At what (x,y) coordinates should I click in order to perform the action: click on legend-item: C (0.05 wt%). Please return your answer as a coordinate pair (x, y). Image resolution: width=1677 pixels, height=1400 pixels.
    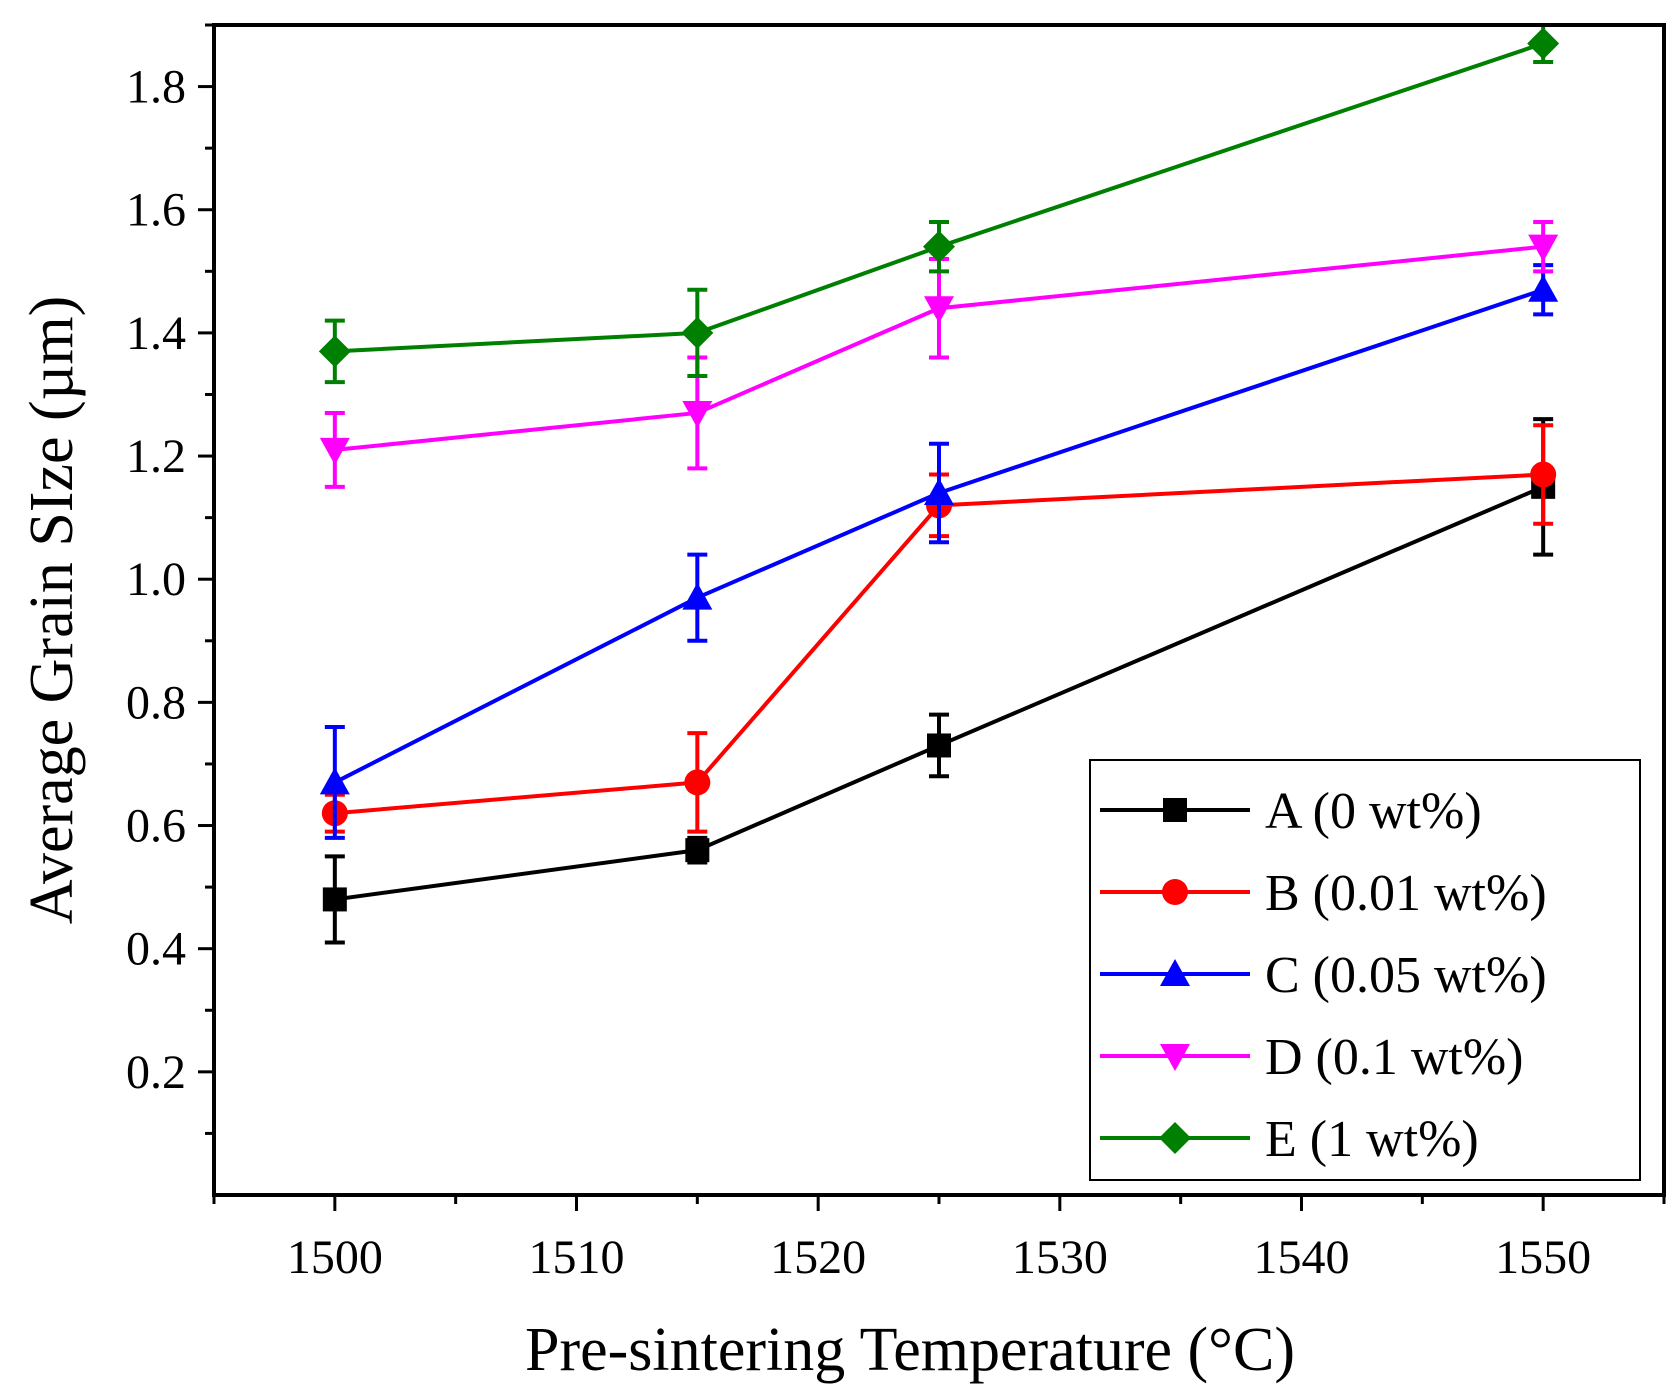
    Looking at the image, I should click on (1323, 975).